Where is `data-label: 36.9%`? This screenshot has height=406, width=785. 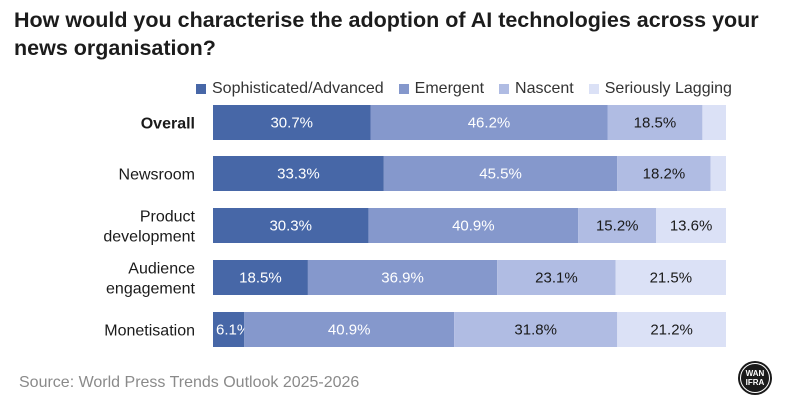 data-label: 36.9% is located at coordinates (402, 278).